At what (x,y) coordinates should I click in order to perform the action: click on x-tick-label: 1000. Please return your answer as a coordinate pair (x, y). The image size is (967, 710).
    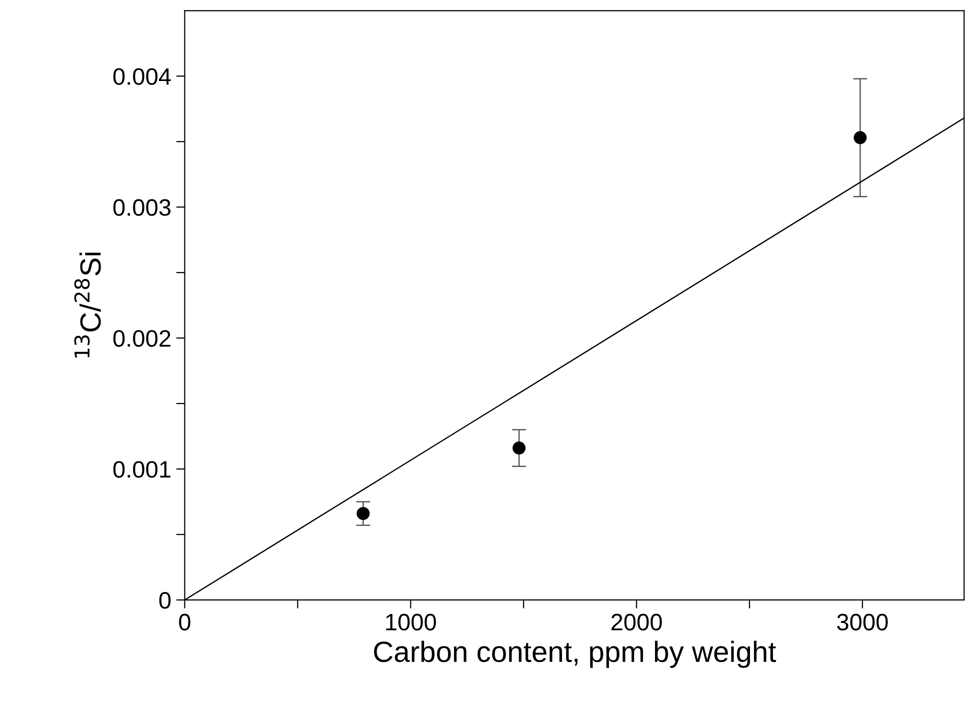
    Looking at the image, I should click on (411, 622).